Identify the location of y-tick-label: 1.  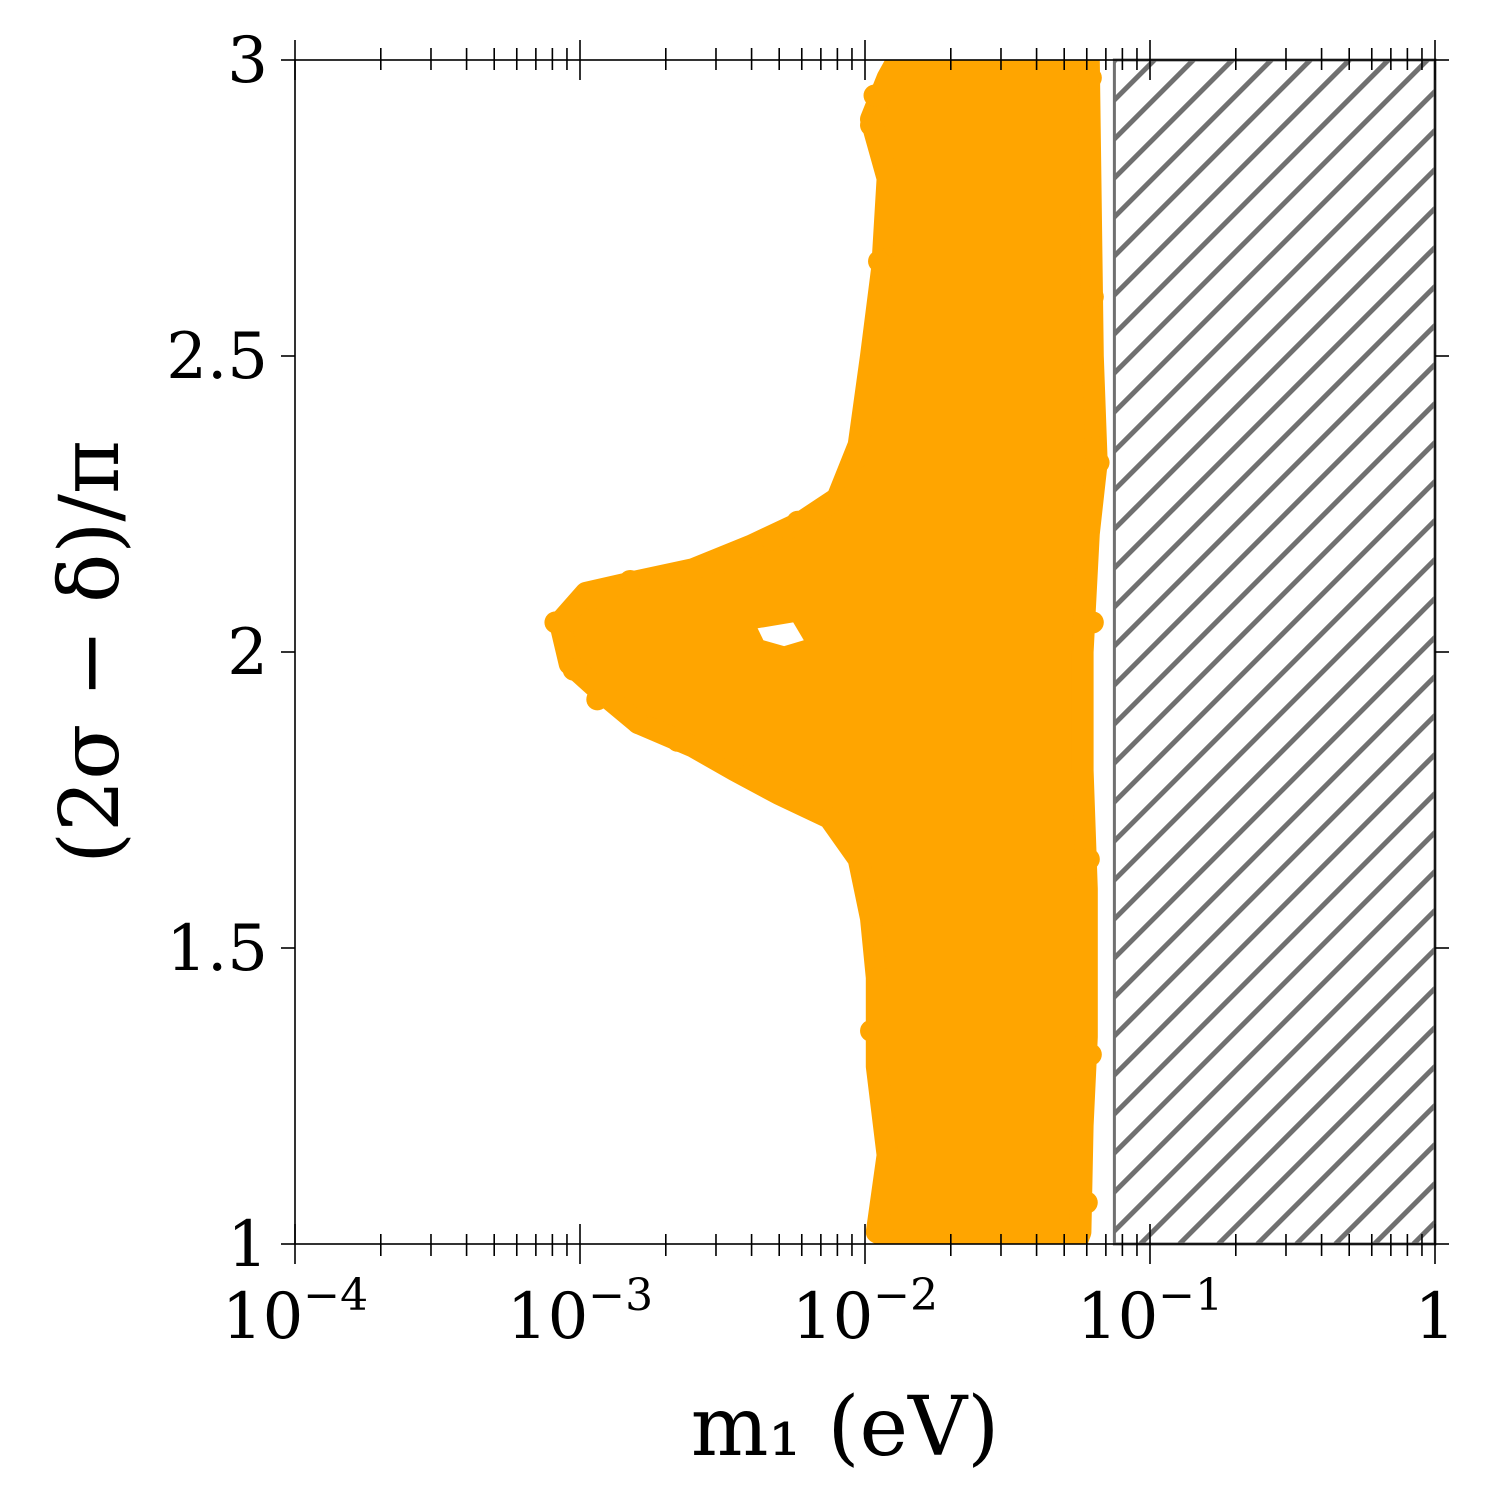
(247, 1245).